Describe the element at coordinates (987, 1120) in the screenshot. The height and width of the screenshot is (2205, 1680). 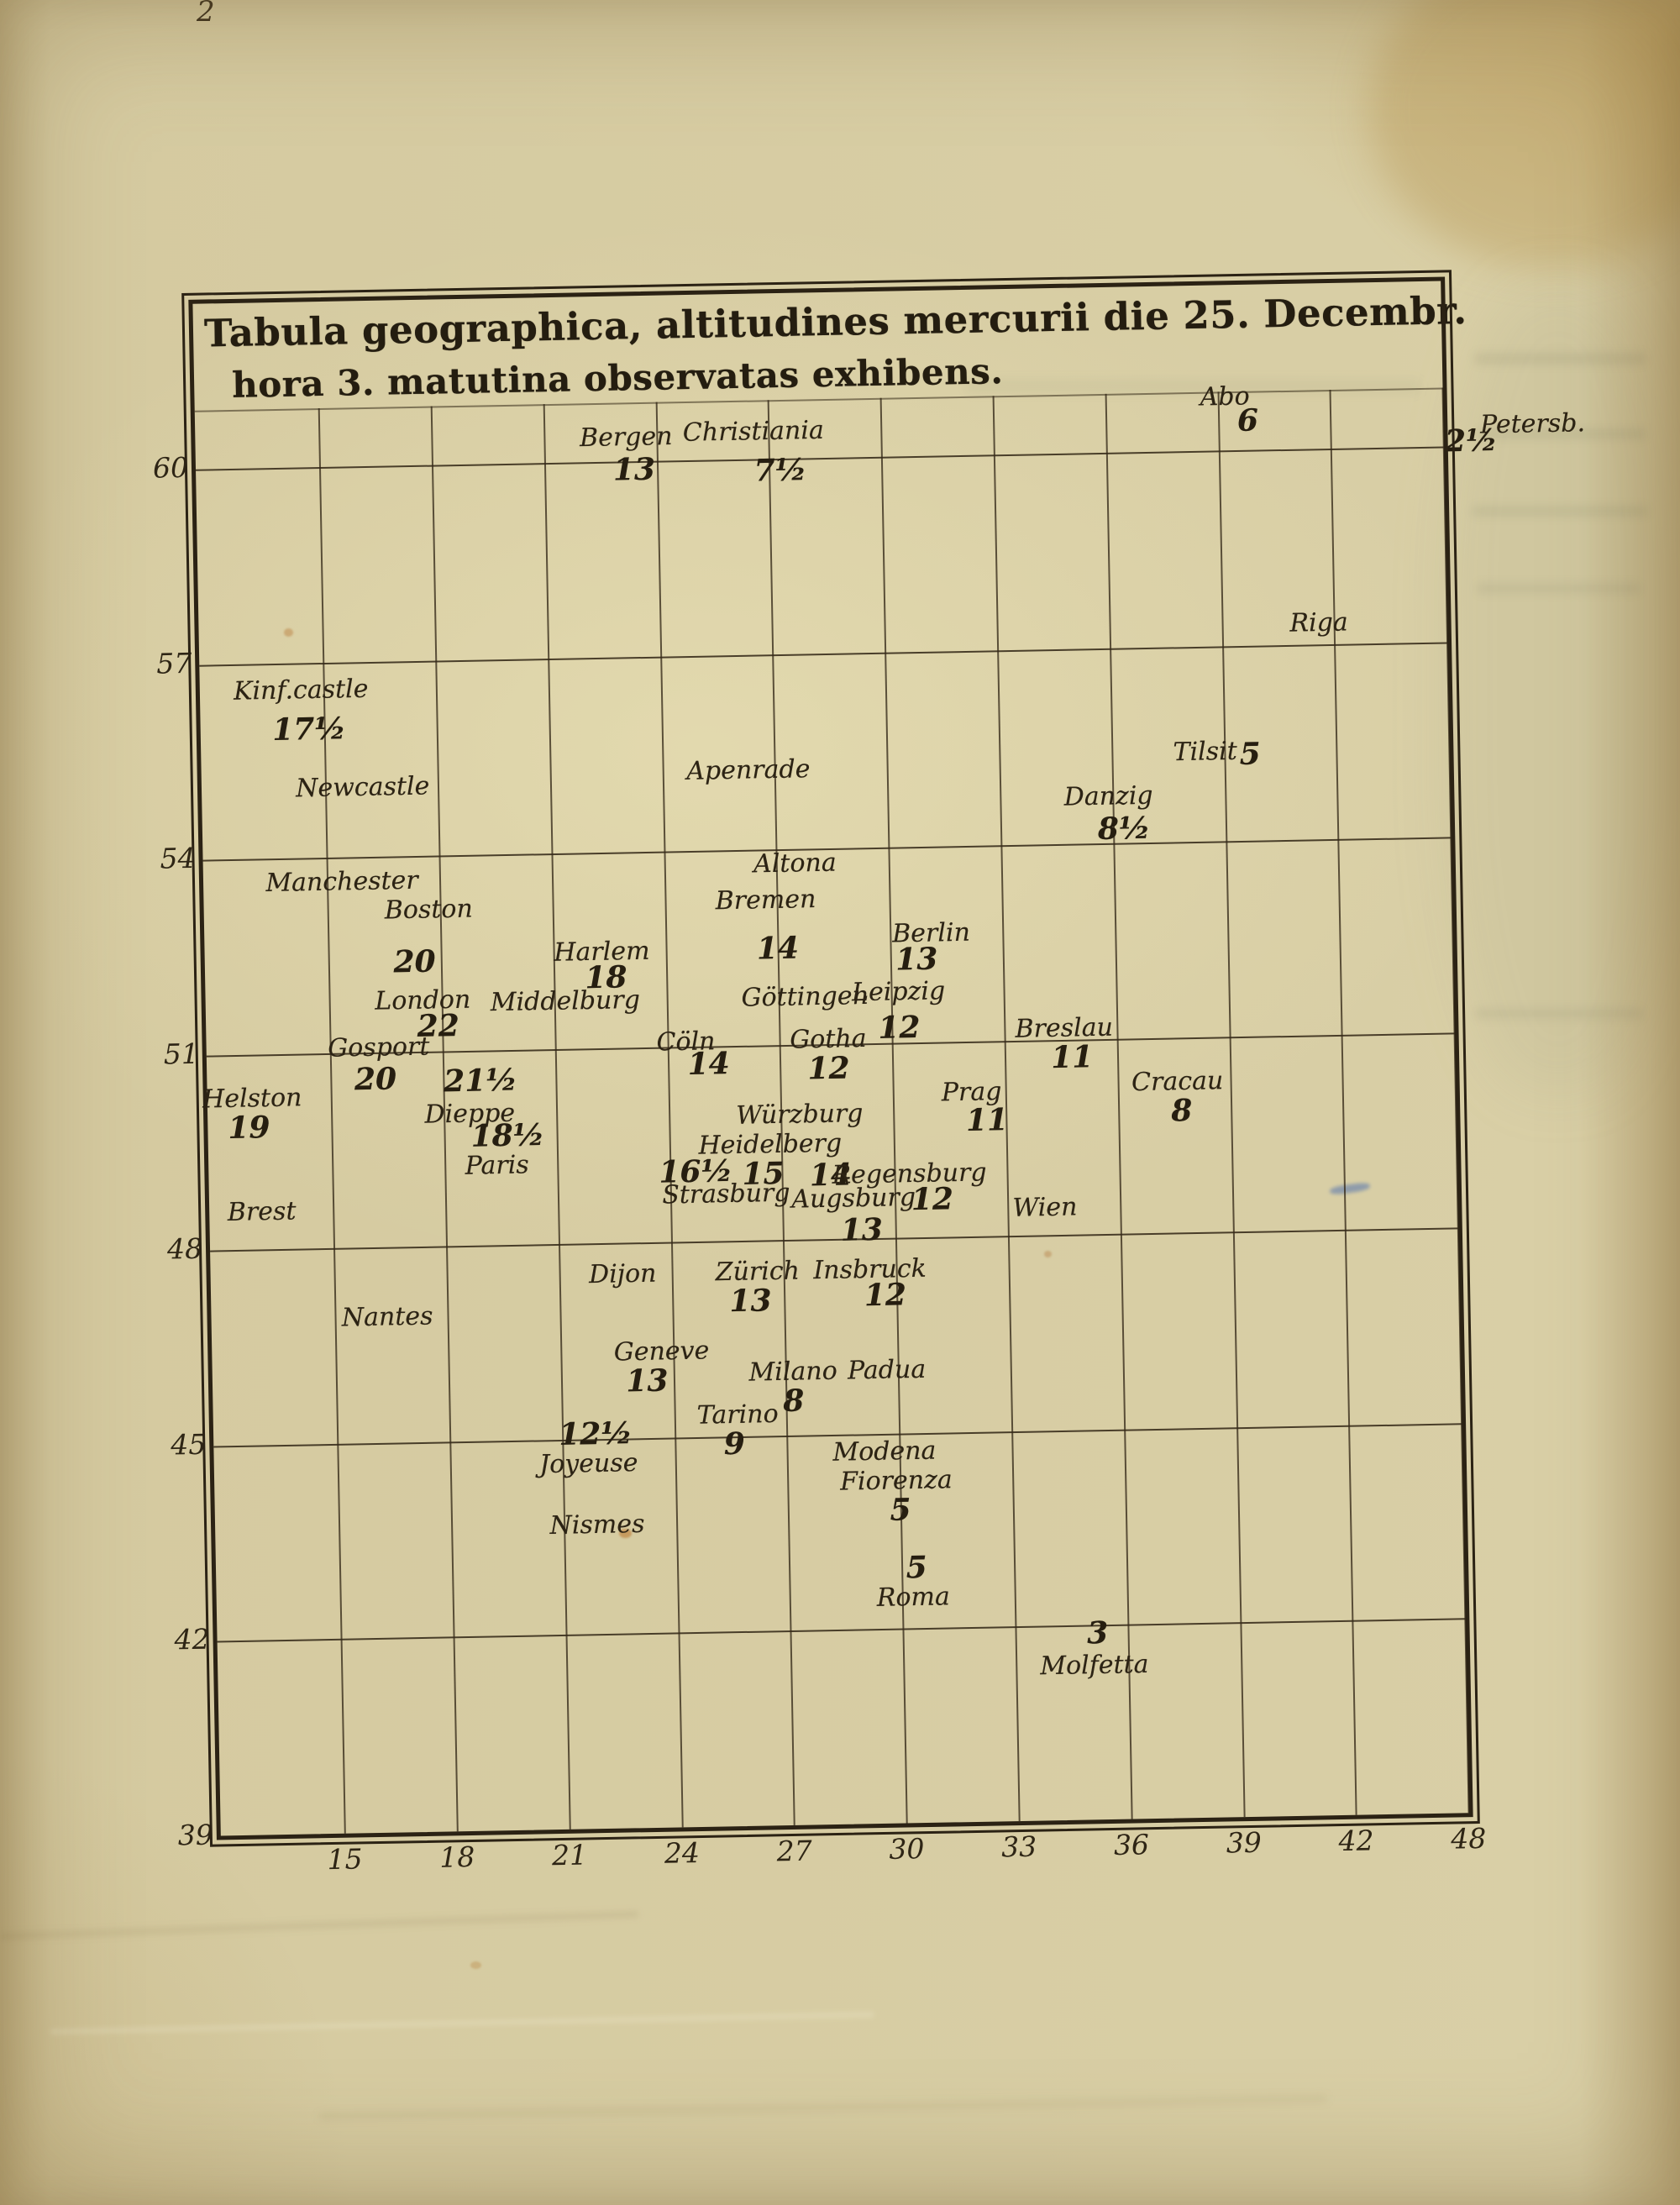
I see `value-prag: 11` at that location.